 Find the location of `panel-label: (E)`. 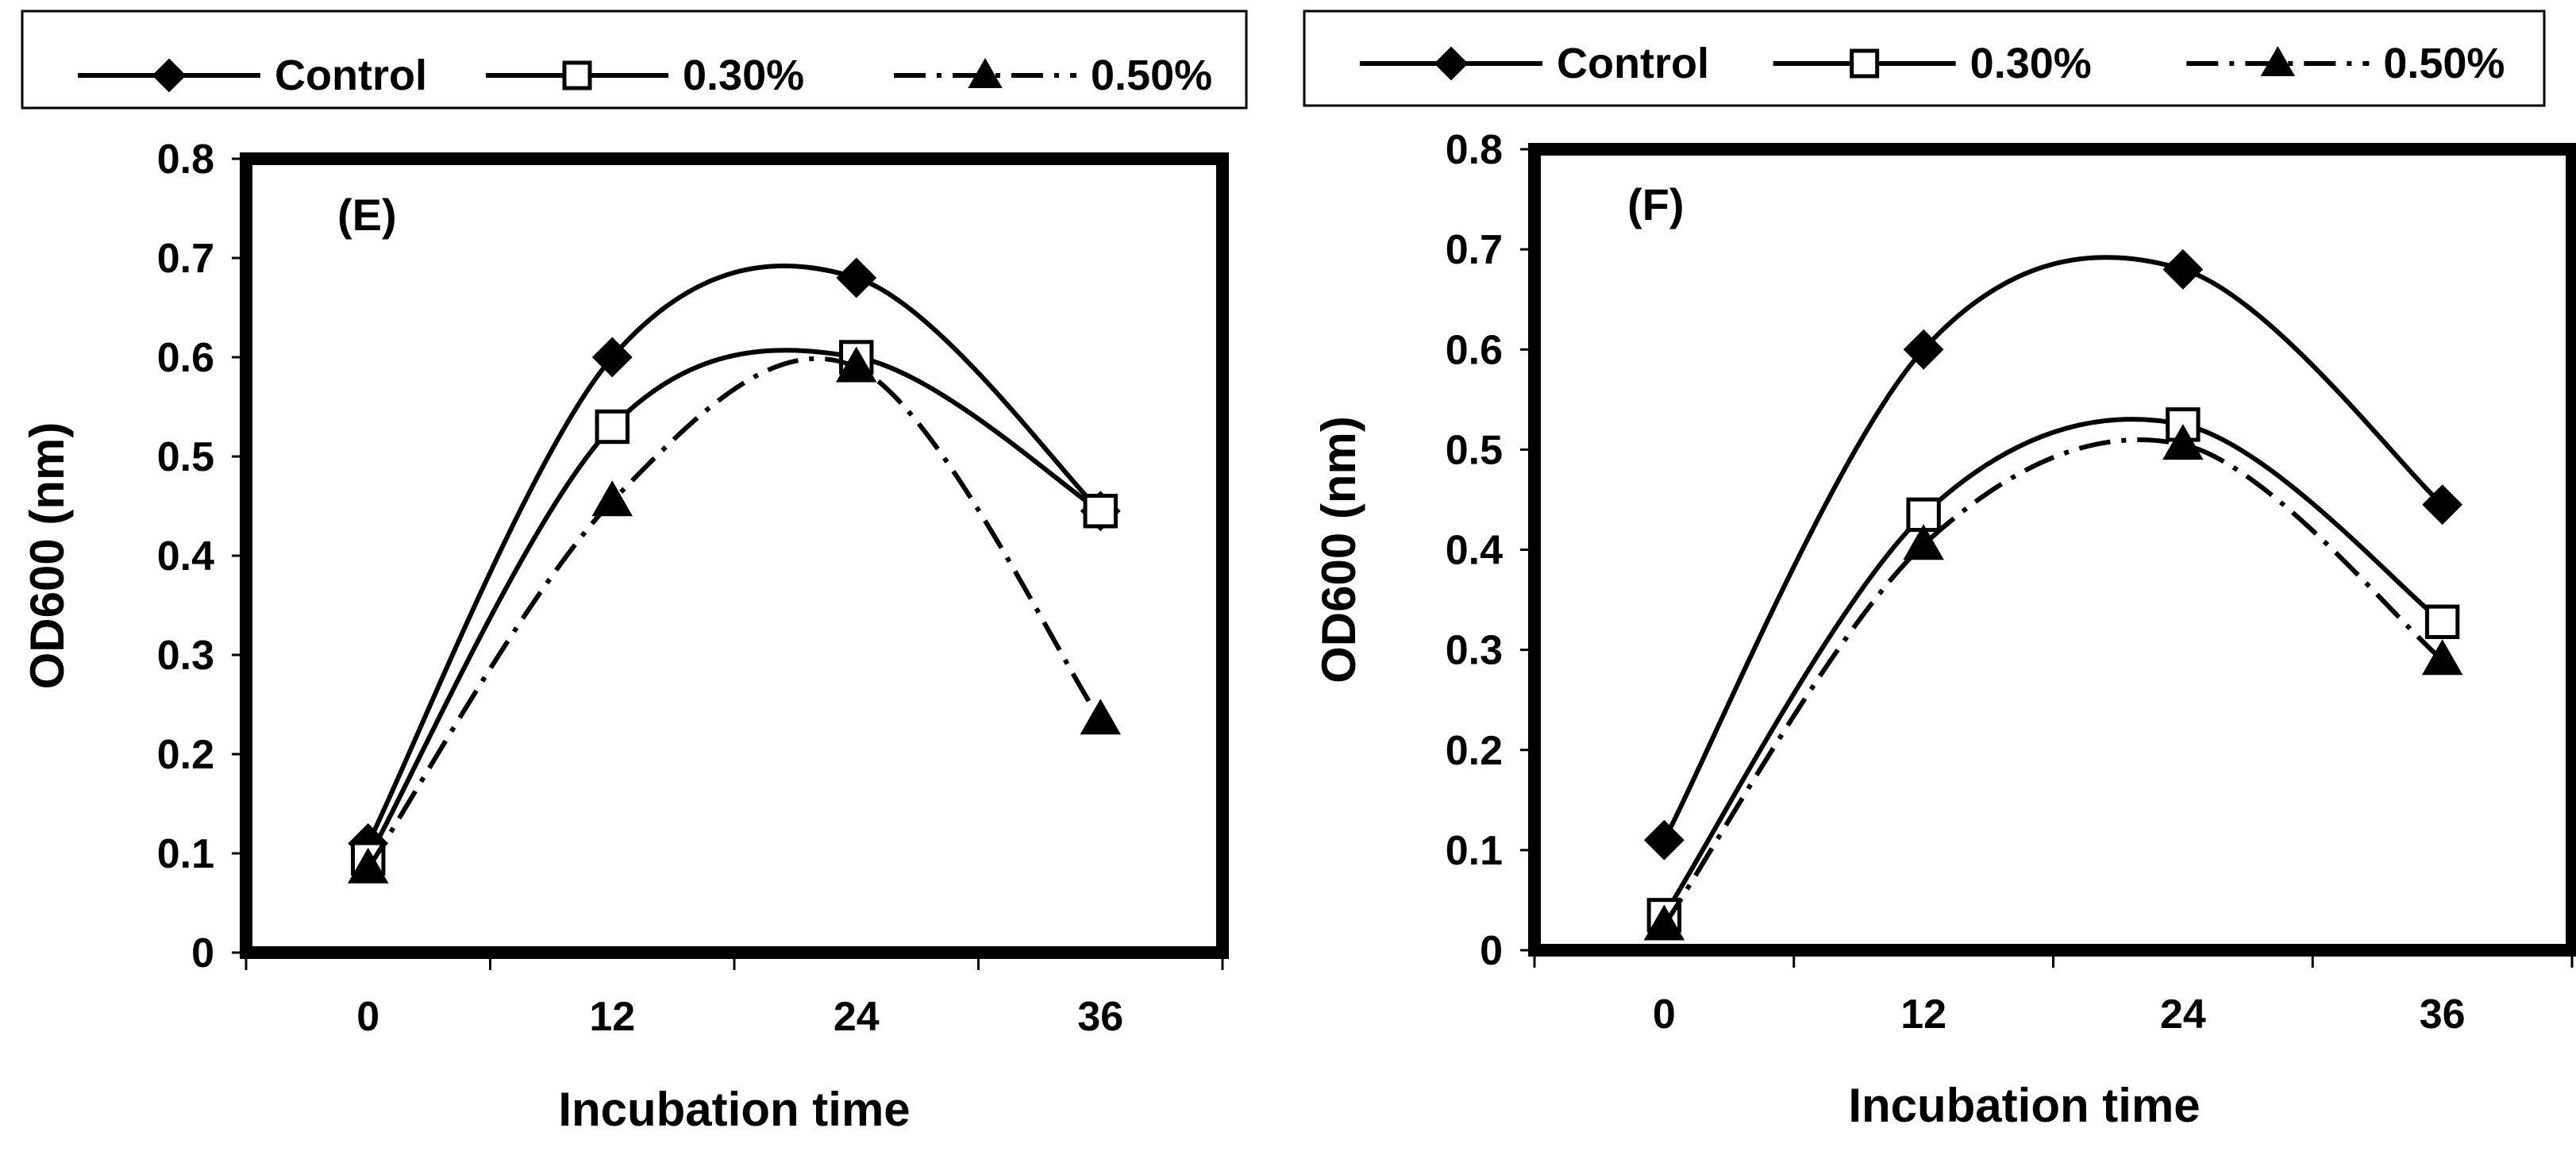

panel-label: (E) is located at coordinates (367, 215).